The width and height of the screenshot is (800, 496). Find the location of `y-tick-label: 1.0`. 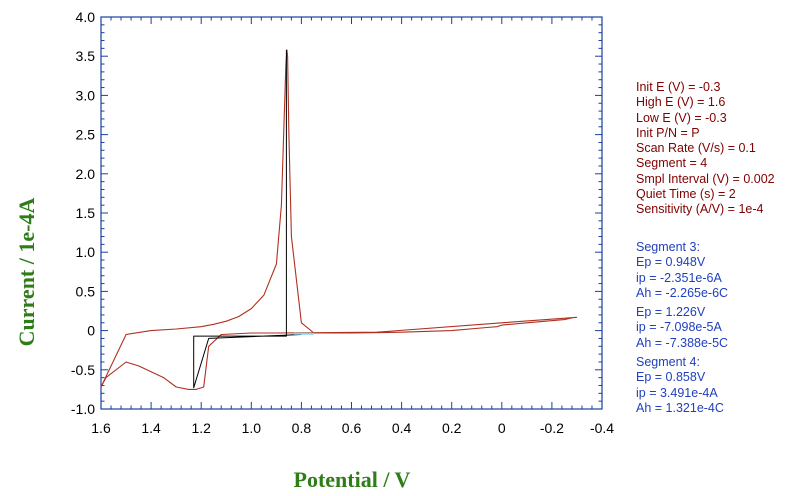

y-tick-label: 1.0 is located at coordinates (86, 252).